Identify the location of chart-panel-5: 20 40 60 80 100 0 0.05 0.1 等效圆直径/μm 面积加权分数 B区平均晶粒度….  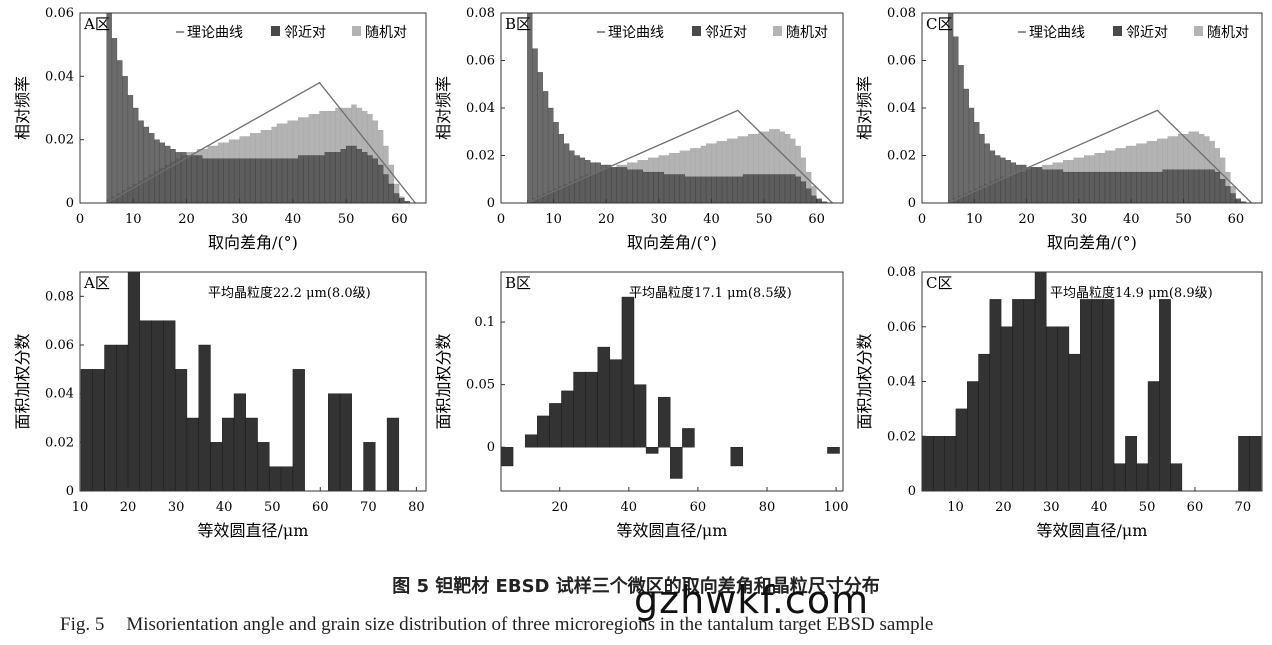
(641, 405).